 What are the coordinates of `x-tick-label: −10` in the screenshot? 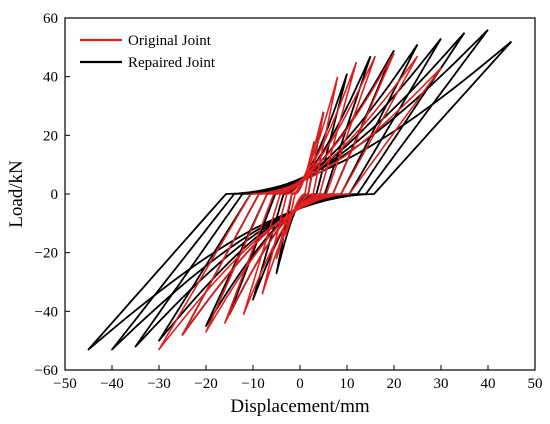 It's located at (252, 384).